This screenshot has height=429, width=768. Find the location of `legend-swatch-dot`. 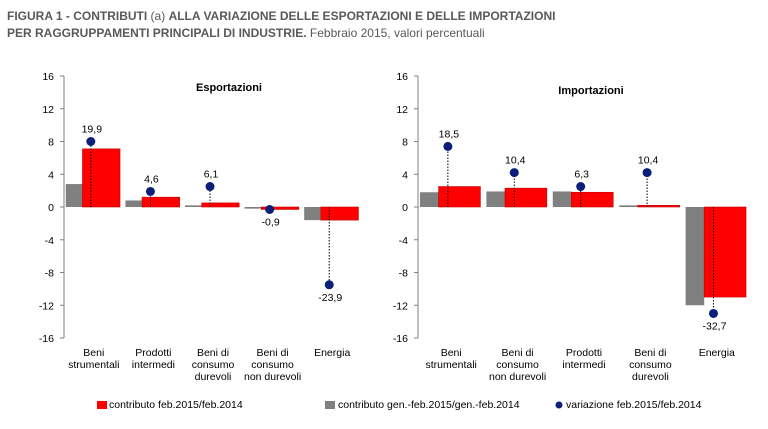

legend-swatch-dot is located at coordinates (559, 405).